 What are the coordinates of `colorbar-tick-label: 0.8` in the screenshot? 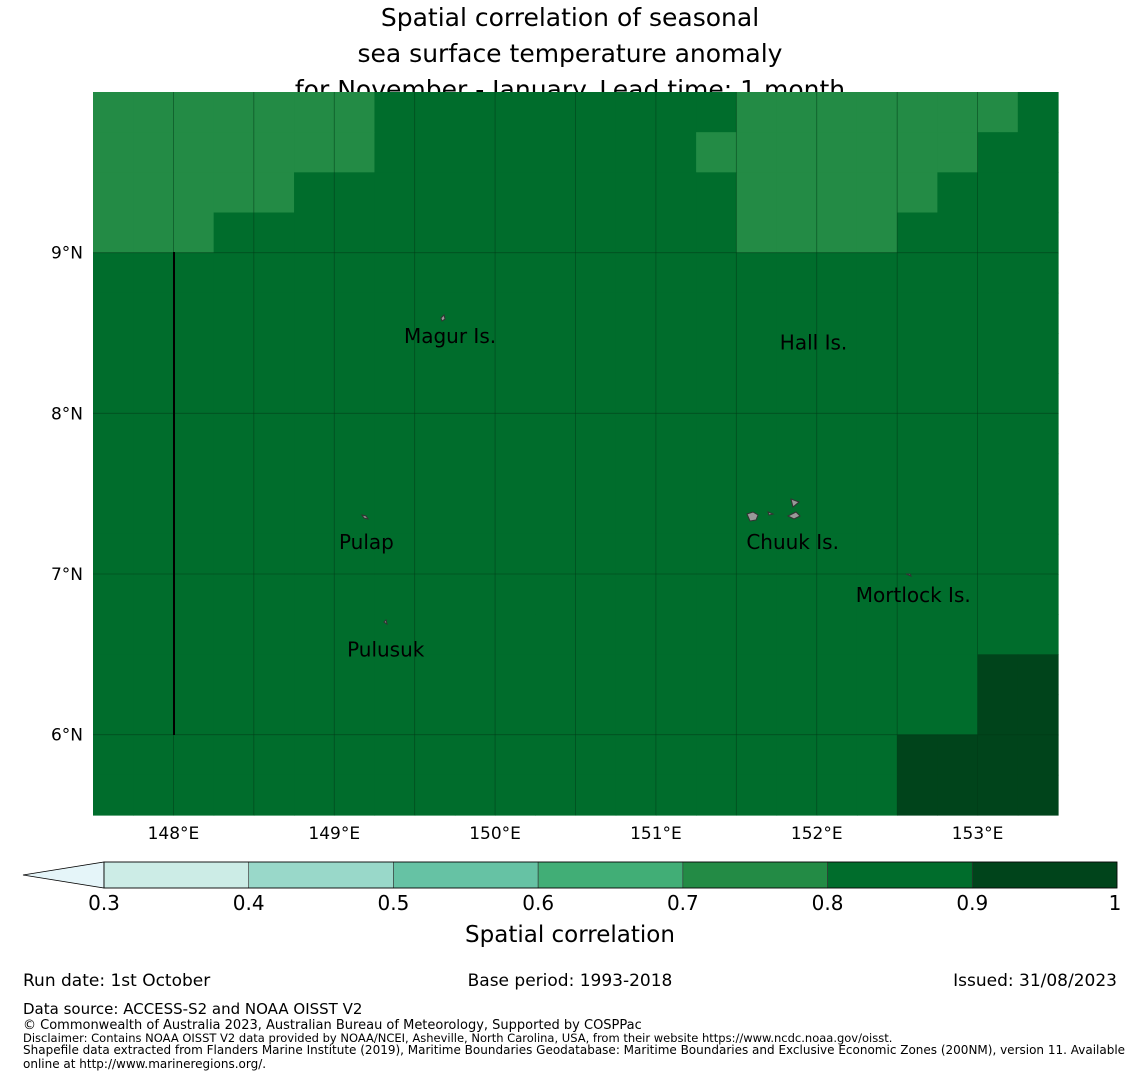 It's located at (827, 903).